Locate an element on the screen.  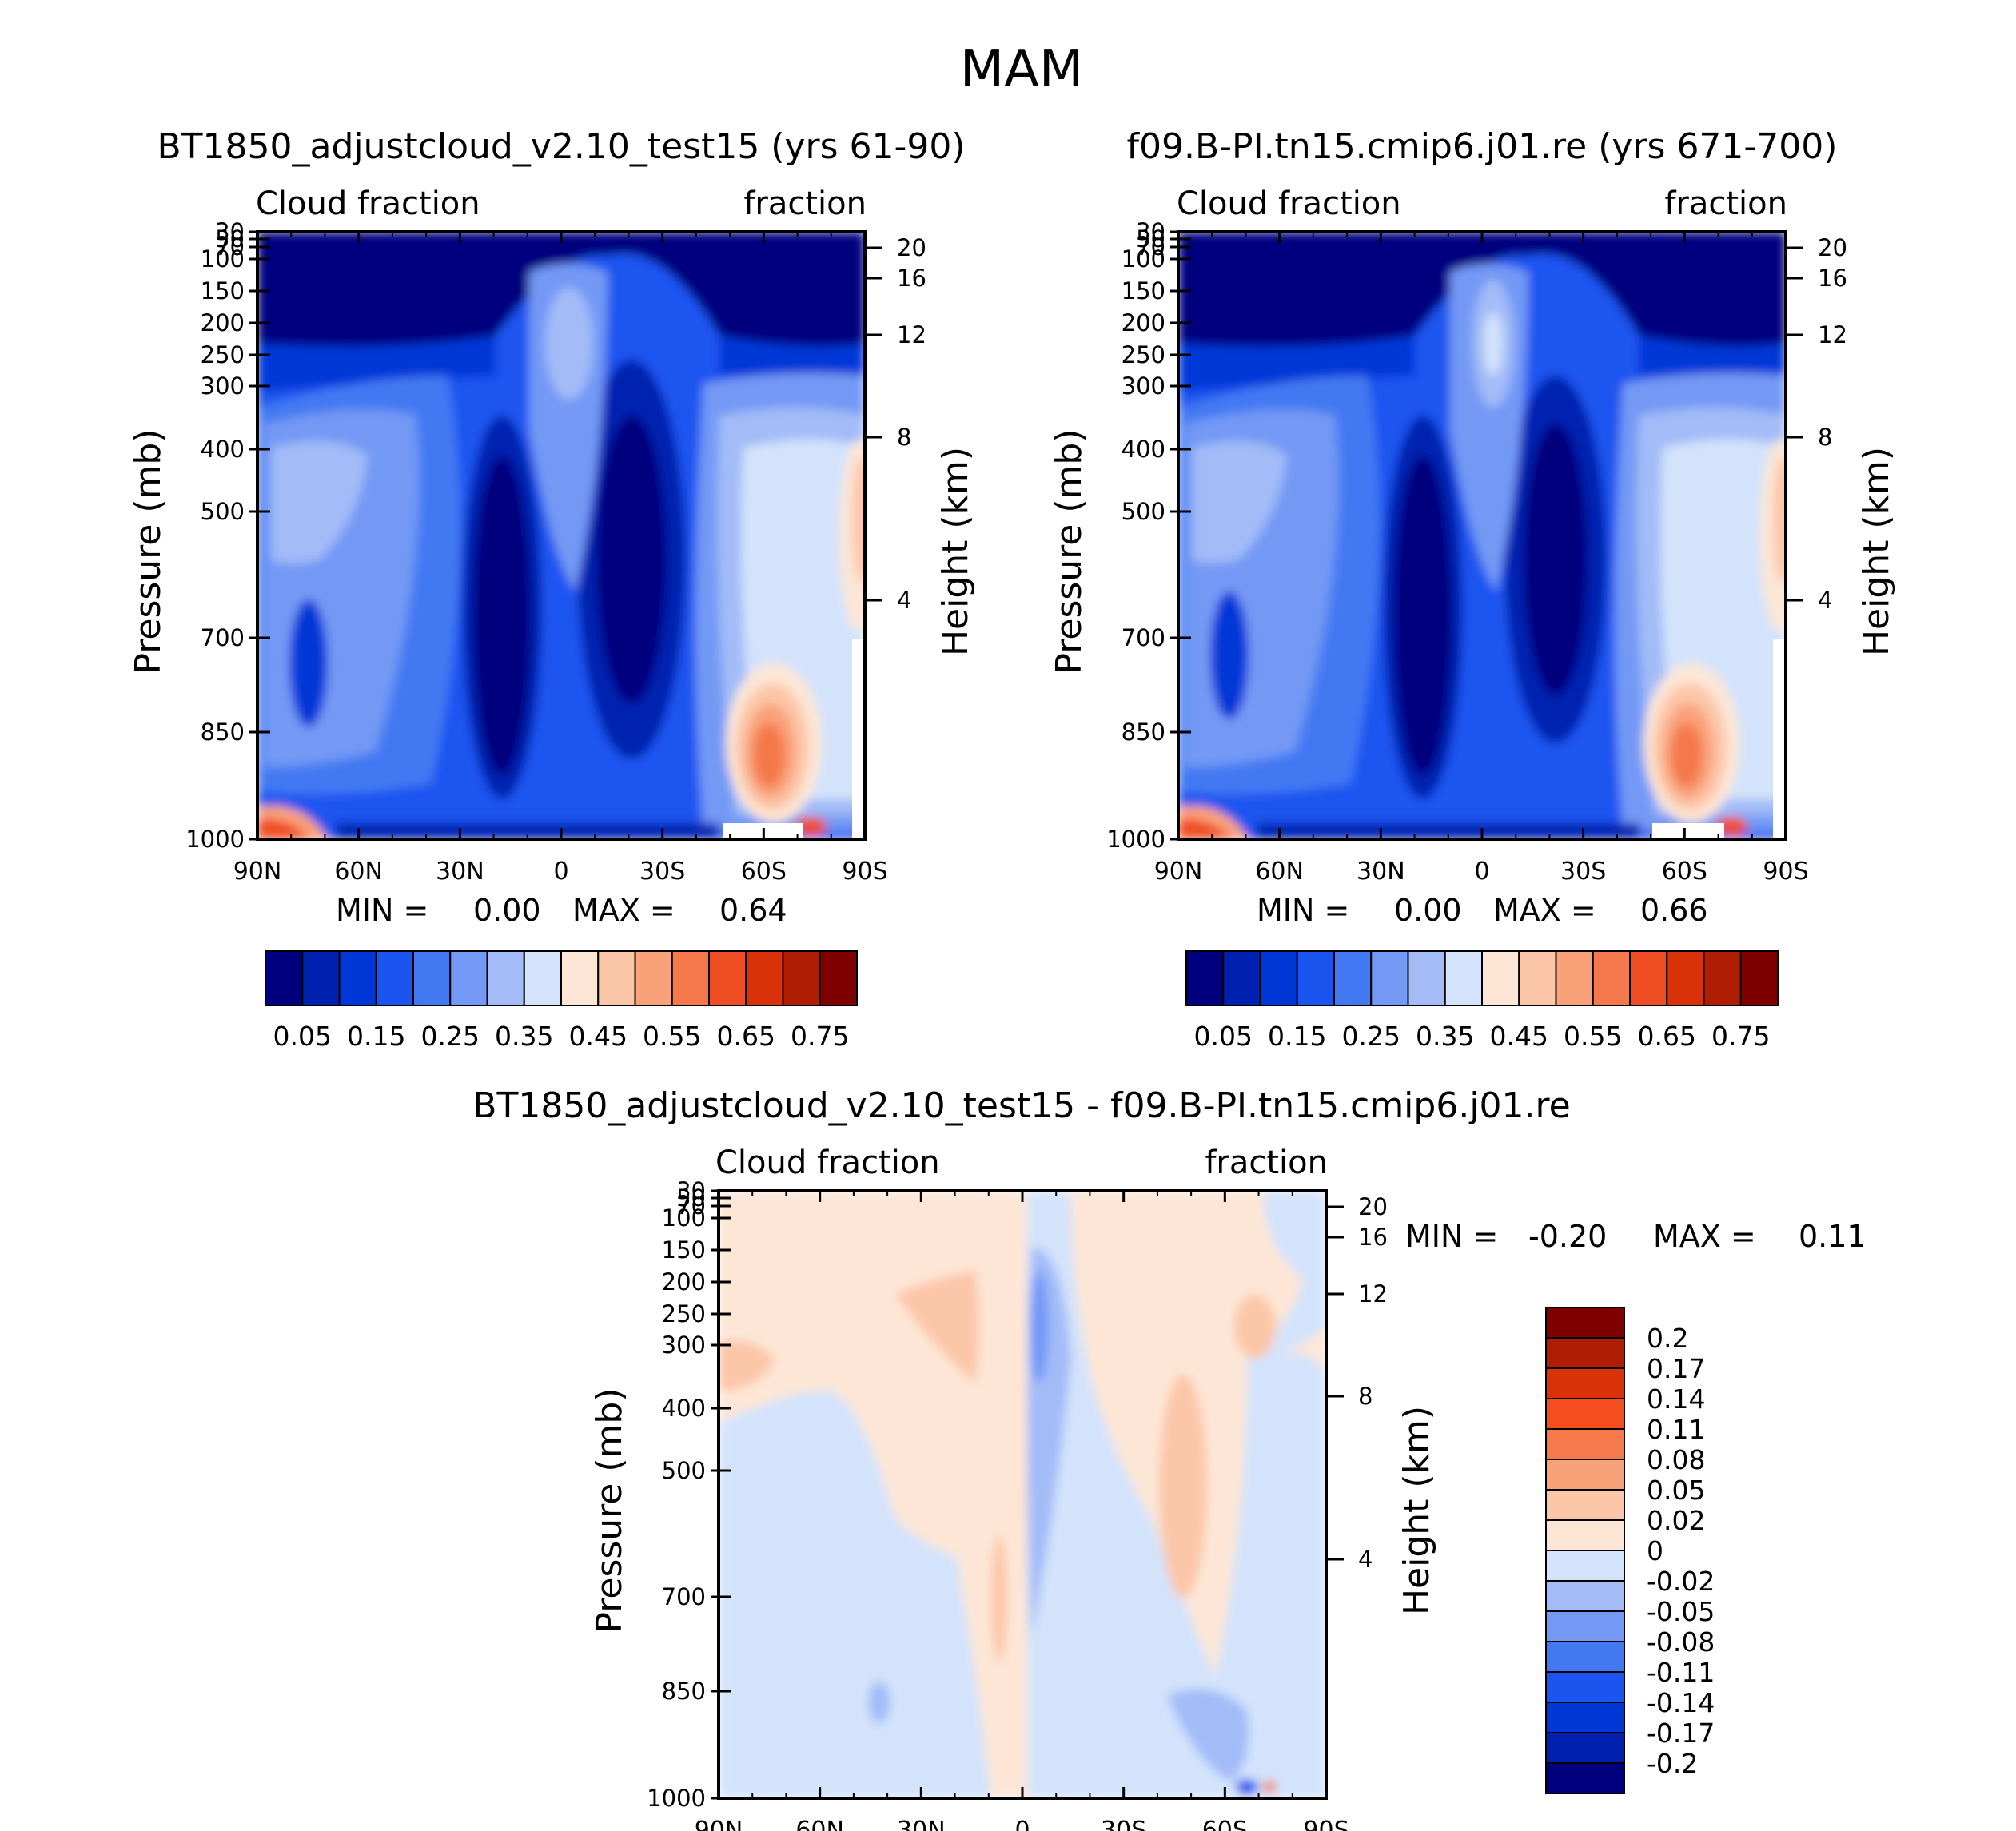
colorbar-label: 0.25 is located at coordinates (450, 1036).